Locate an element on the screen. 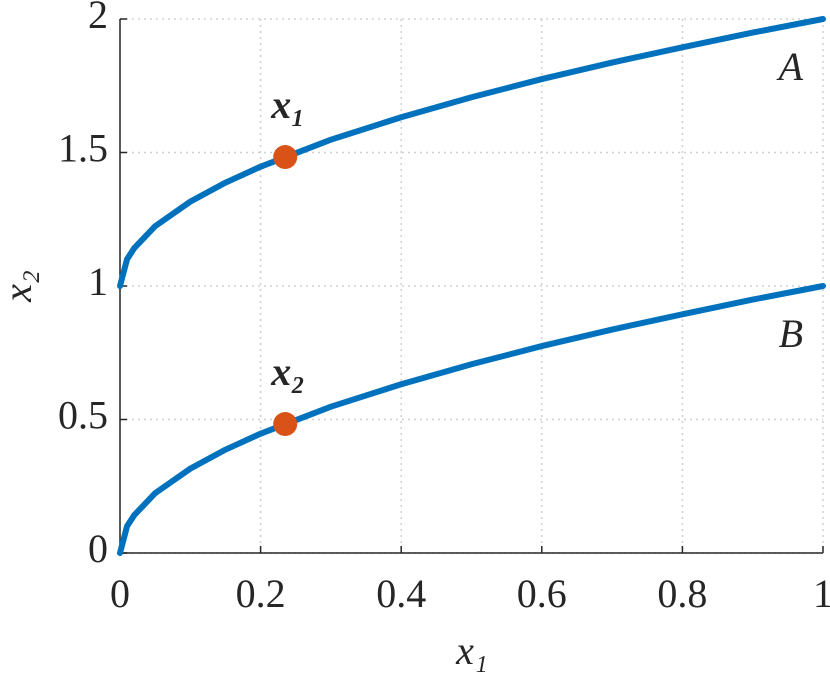 The width and height of the screenshot is (830, 675). point-label: x₂ is located at coordinates (287, 371).